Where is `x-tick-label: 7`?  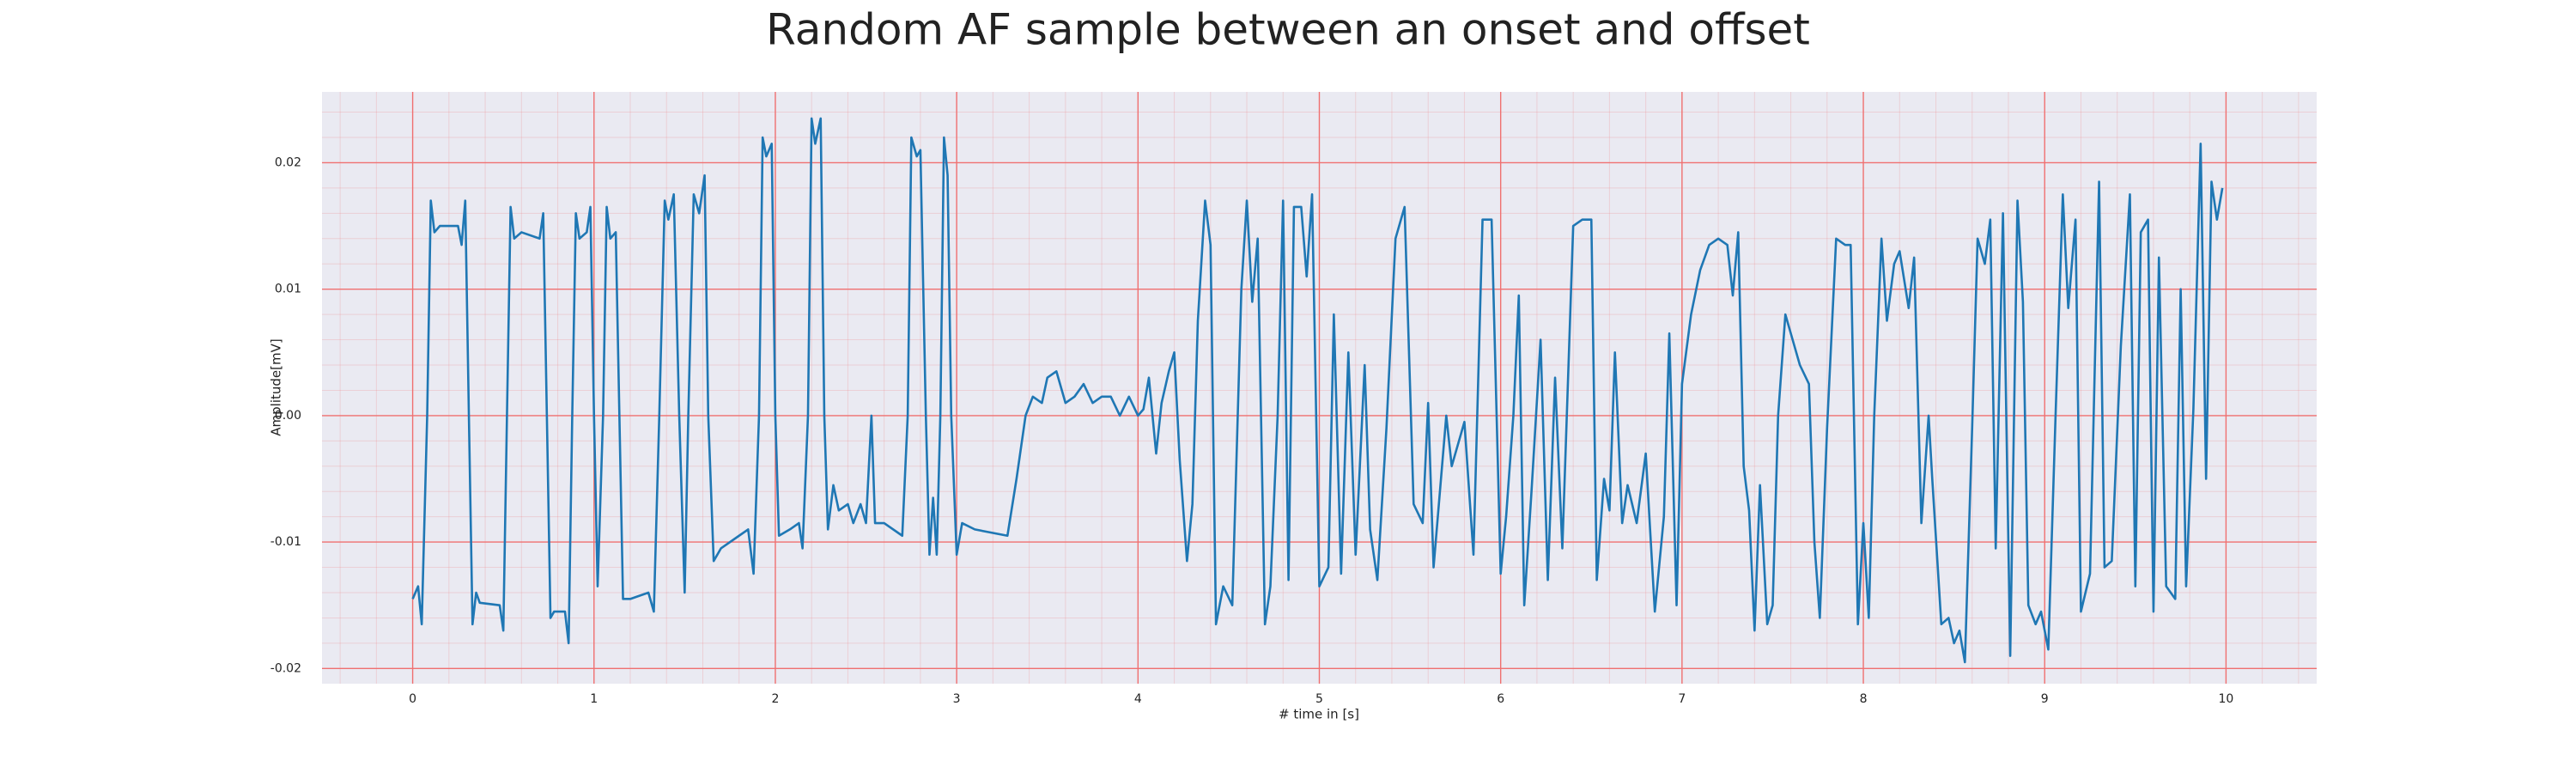
x-tick-label: 7 is located at coordinates (1682, 699).